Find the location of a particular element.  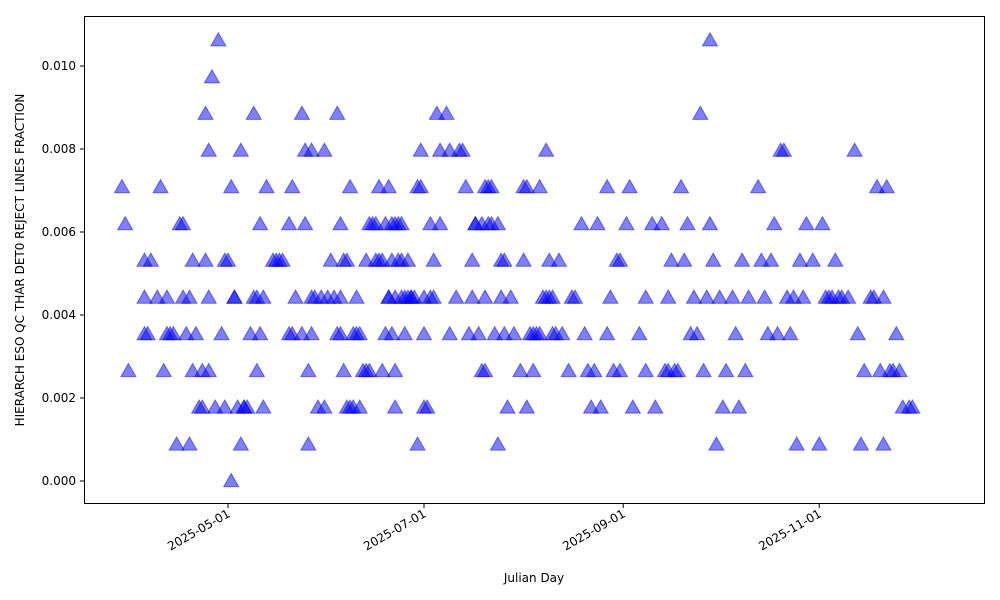

y-tick-label: 0.006 is located at coordinates (59, 232).